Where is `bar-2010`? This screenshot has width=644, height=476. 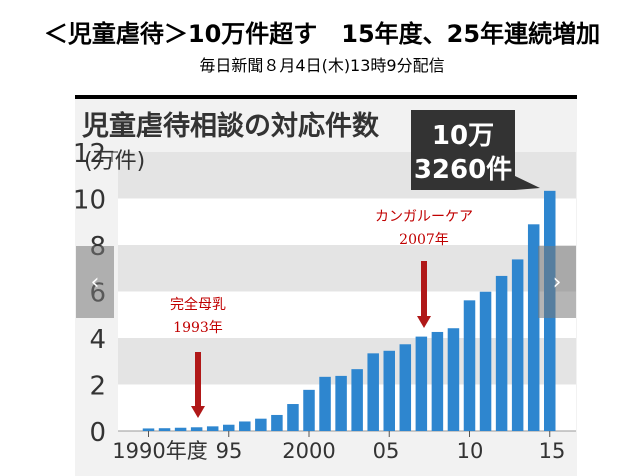
bar-2010 is located at coordinates (469, 365).